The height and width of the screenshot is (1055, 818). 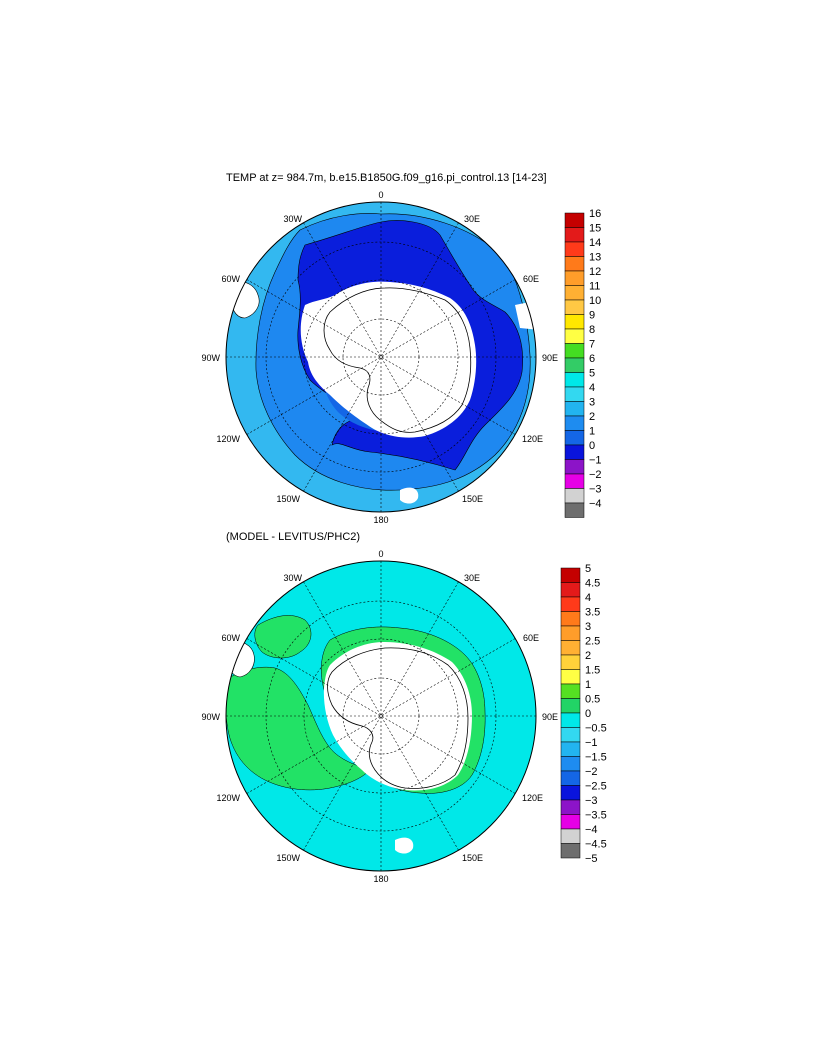 What do you see at coordinates (592, 359) in the screenshot?
I see `colorbar-label: 6` at bounding box center [592, 359].